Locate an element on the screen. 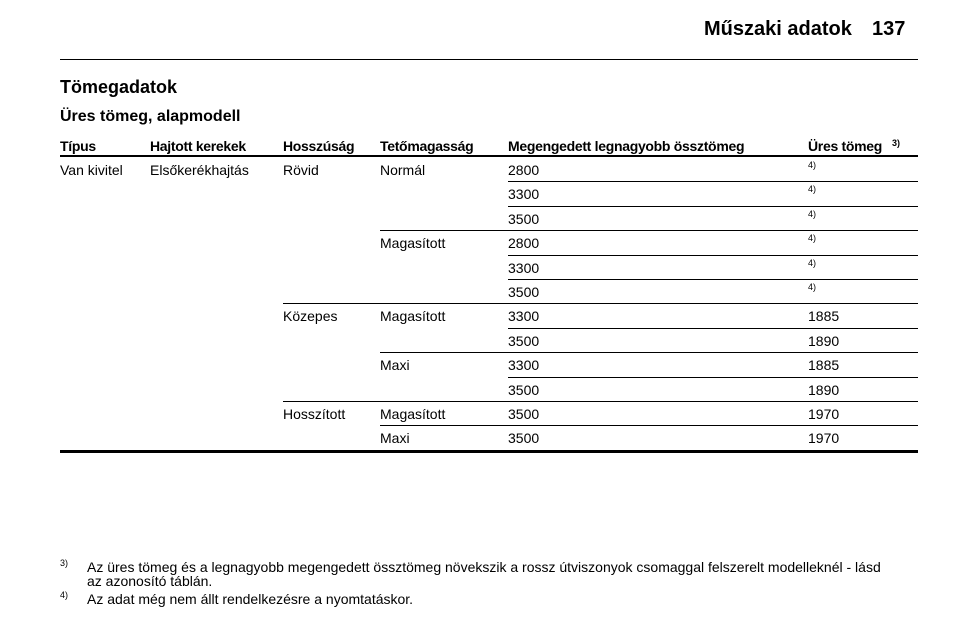 This screenshot has height=642, width=960. subsection-title: Üres tömeg, alapmodell is located at coordinates (150, 116).